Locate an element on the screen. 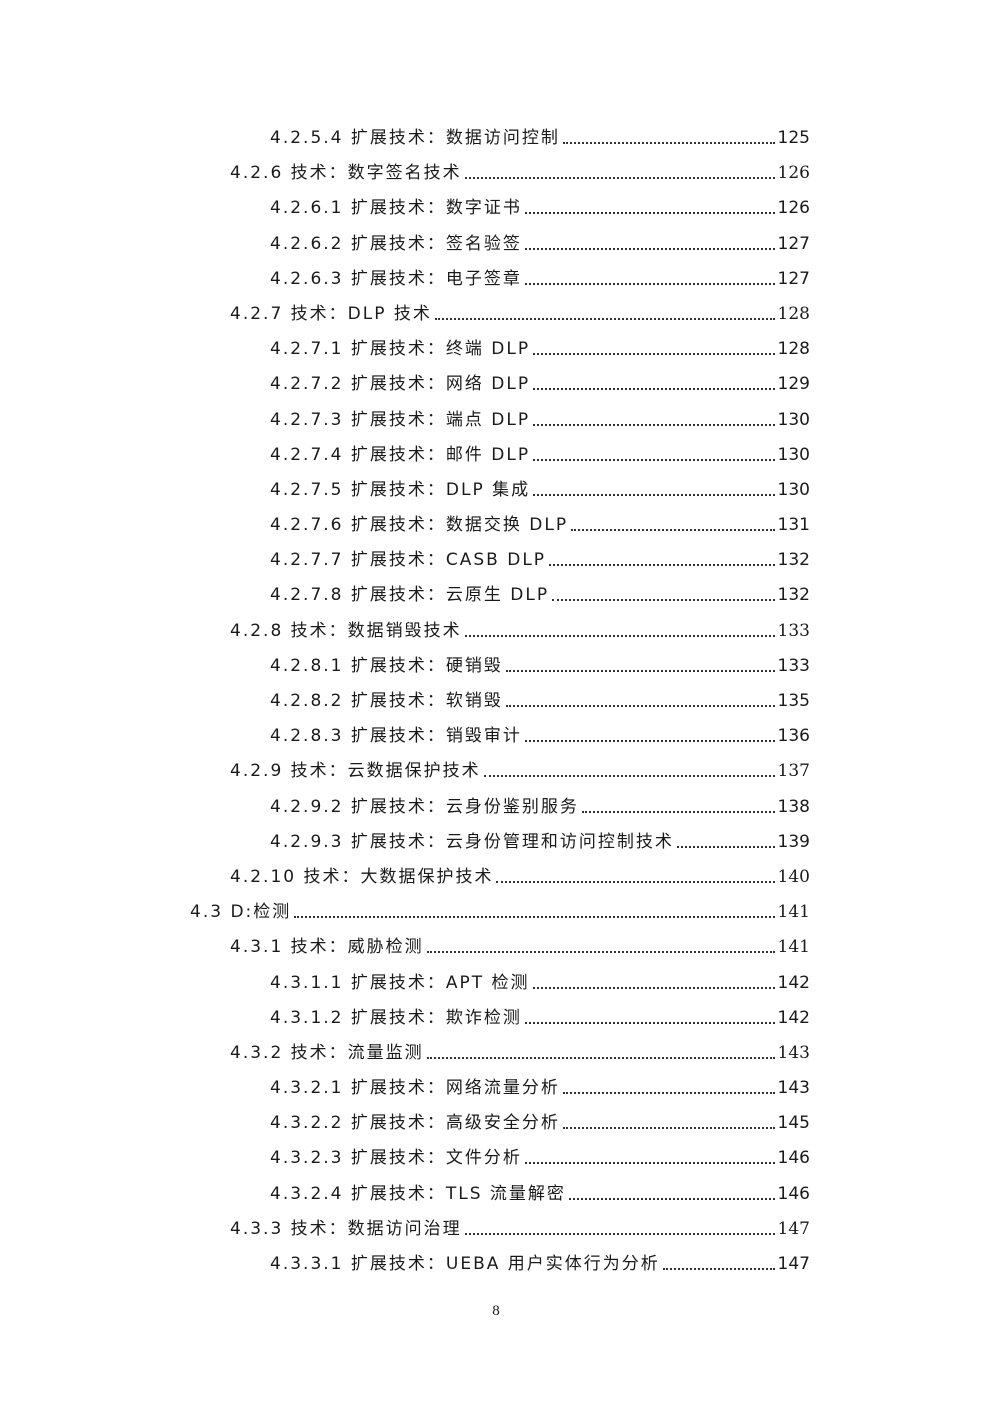 Image resolution: width=992 pixels, height=1403 pixels. toc-entry-title: 4.2.6.3 扩展技术：电子签章 is located at coordinates (396, 278).